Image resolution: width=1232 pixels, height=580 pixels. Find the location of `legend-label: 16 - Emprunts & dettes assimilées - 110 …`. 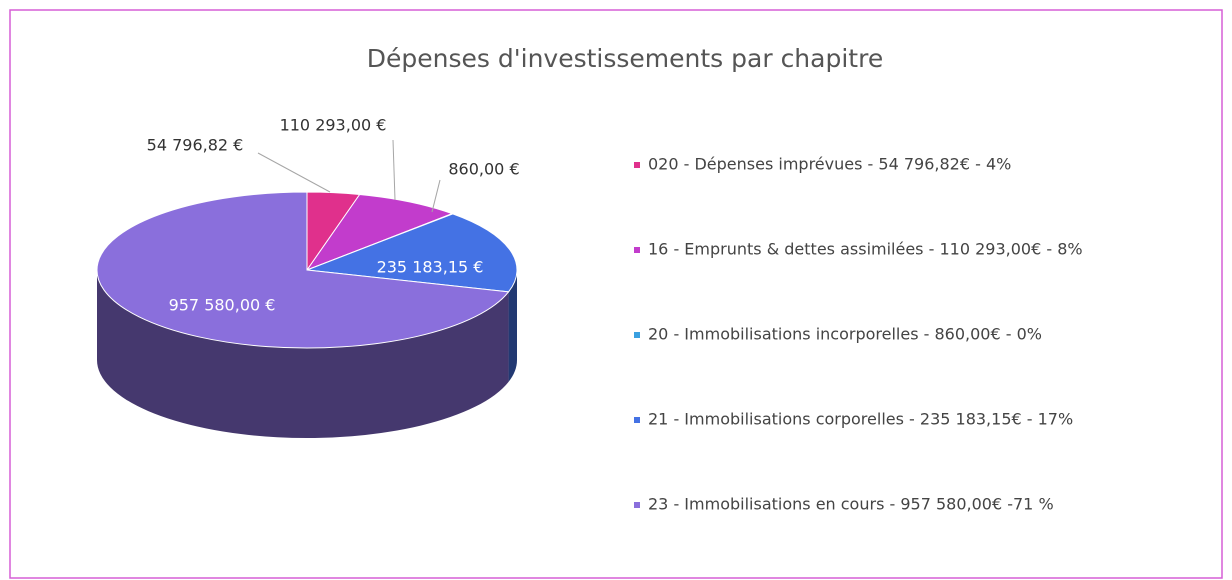

legend-label: 16 - Emprunts & dettes assimilées - 110 … is located at coordinates (865, 249).